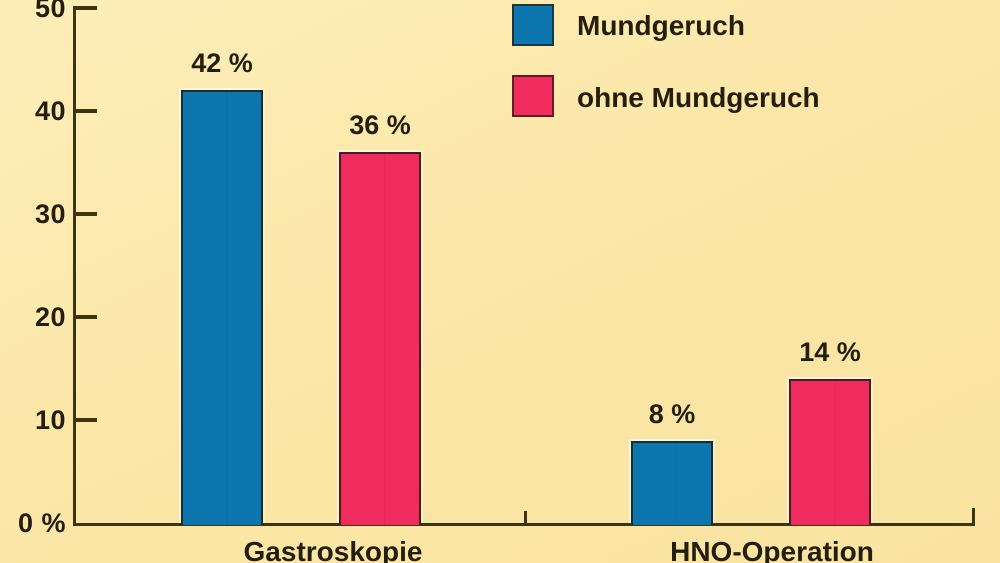 This screenshot has width=1000, height=563. What do you see at coordinates (533, 96) in the screenshot?
I see `legend-swatch-ohne-mundgeruch` at bounding box center [533, 96].